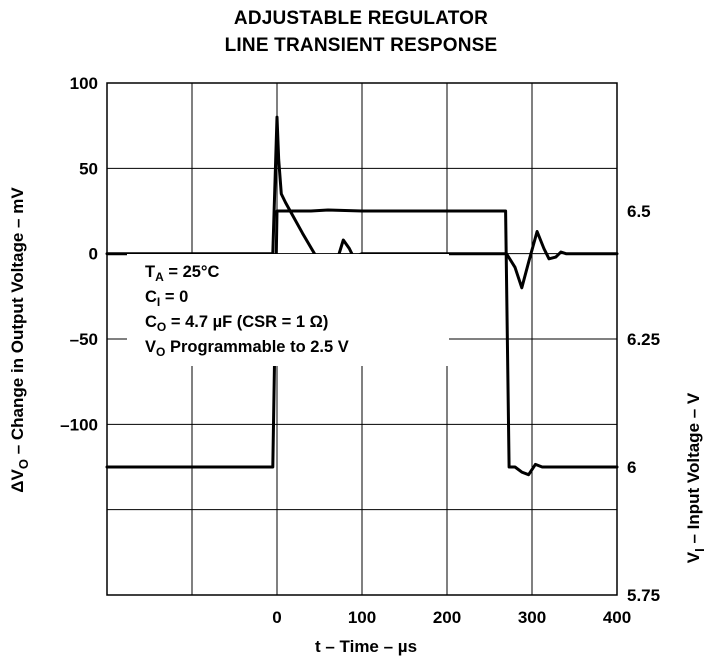  What do you see at coordinates (236, 323) in the screenshot?
I see `annotation-co: CO = 4.7 µF (CSR = 1 Ω)` at bounding box center [236, 323].